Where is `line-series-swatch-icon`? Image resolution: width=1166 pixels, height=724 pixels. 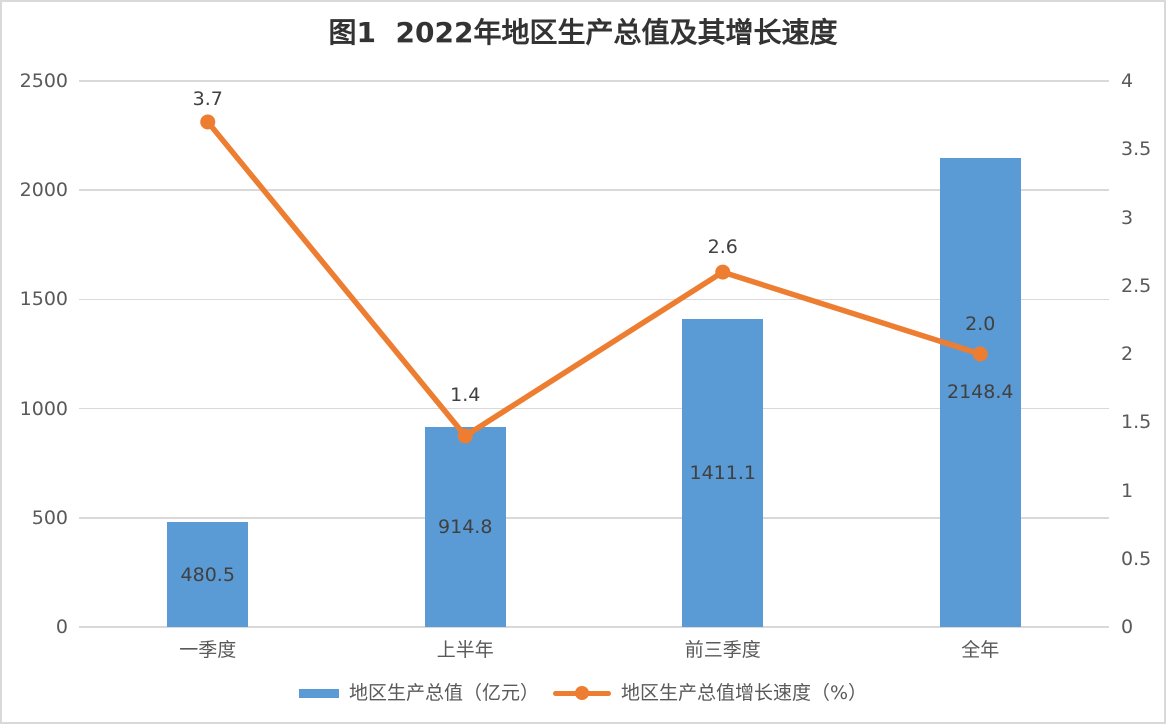 line-series-swatch-icon is located at coordinates (581, 693).